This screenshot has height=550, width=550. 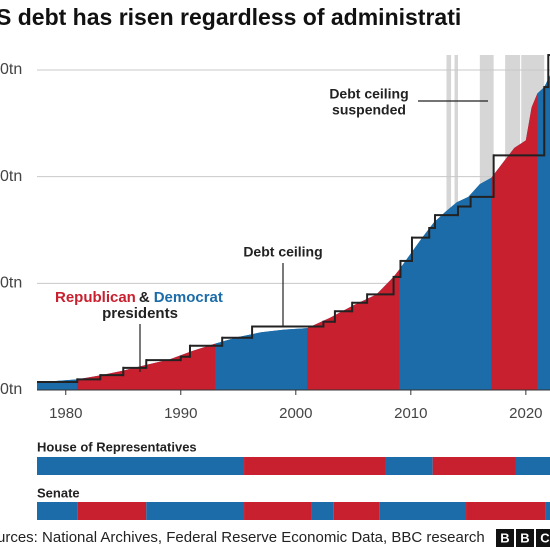 What do you see at coordinates (295, 413) in the screenshot?
I see `x-tick-label: 2000` at bounding box center [295, 413].